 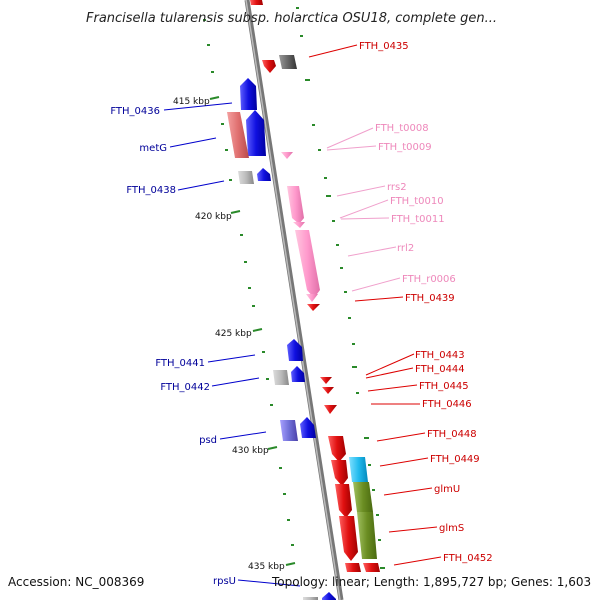 I want to click on gene-rrl2, so click(x=307, y=264).